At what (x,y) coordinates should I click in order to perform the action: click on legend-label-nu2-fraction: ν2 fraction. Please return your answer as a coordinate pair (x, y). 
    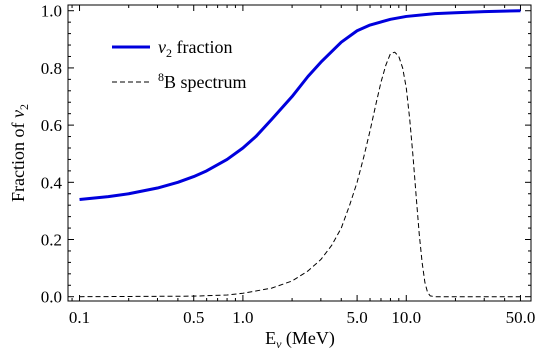
    Looking at the image, I should click on (195, 48).